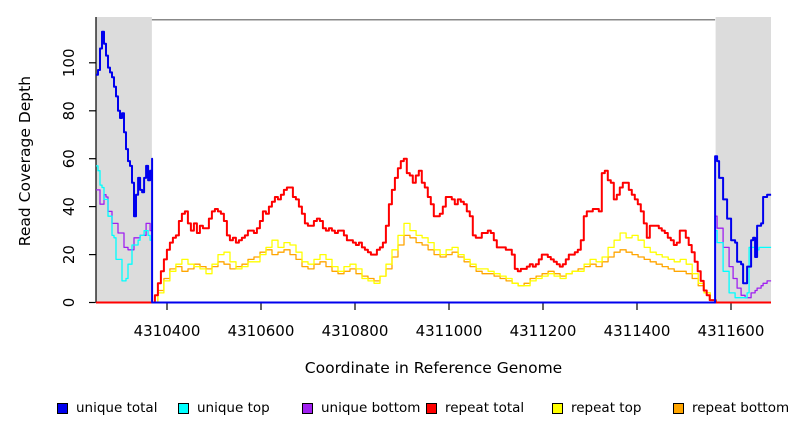 The width and height of the screenshot is (792, 432). I want to click on legend-item-repeat-top: repeat top, so click(596, 408).